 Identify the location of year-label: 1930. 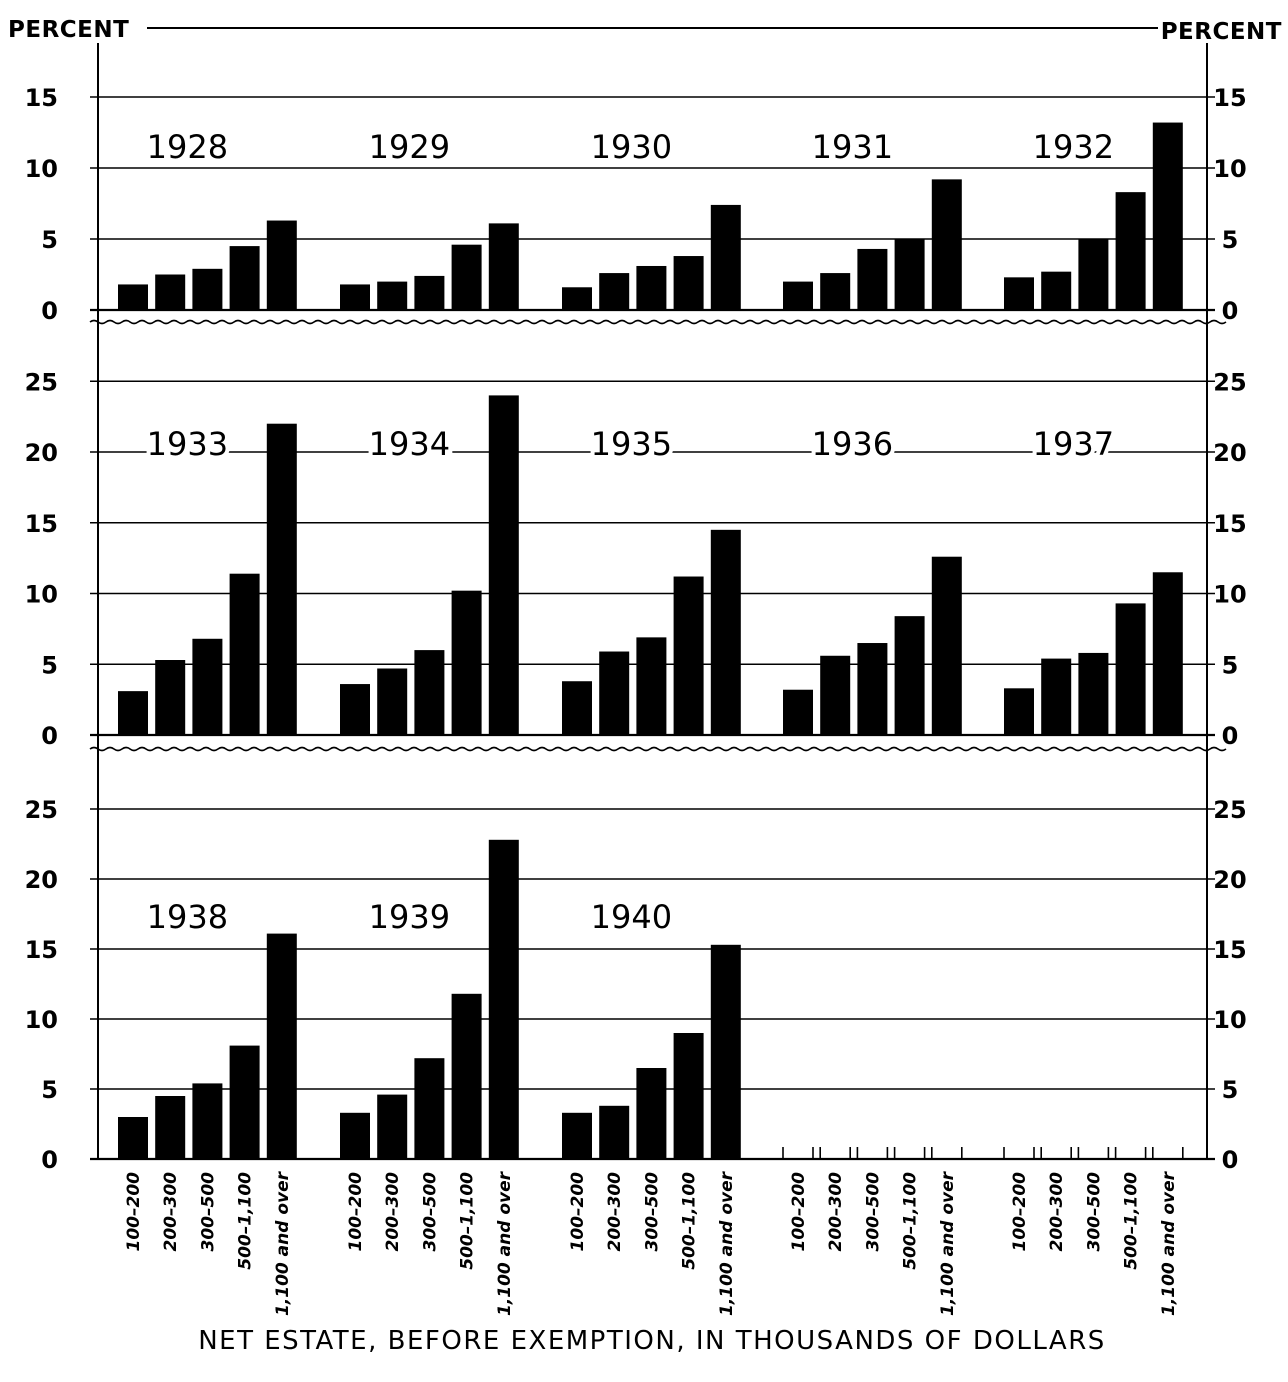
(631, 147).